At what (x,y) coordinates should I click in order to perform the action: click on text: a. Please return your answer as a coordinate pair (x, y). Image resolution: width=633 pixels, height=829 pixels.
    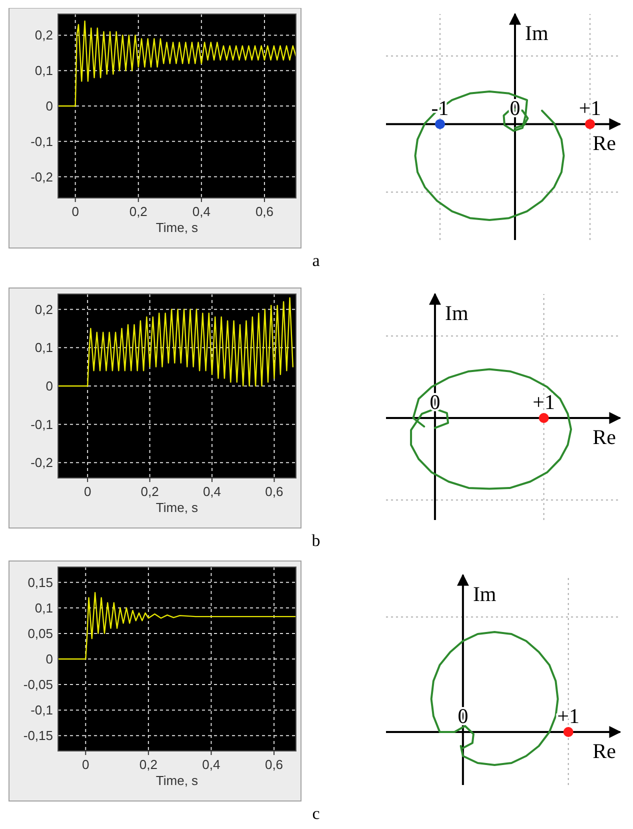
    Looking at the image, I should click on (316, 260).